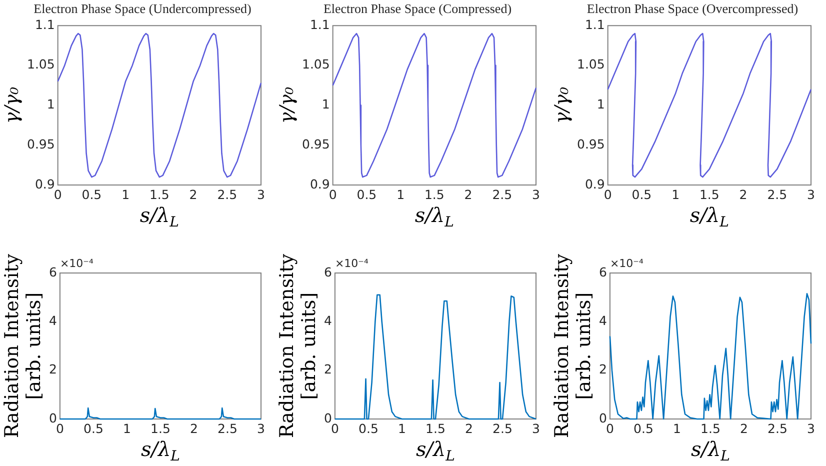 Image resolution: width=826 pixels, height=466 pixels. Describe the element at coordinates (143, 8) in the screenshot. I see `chart-title: Electron Phase Space (Undercompressed)` at that location.